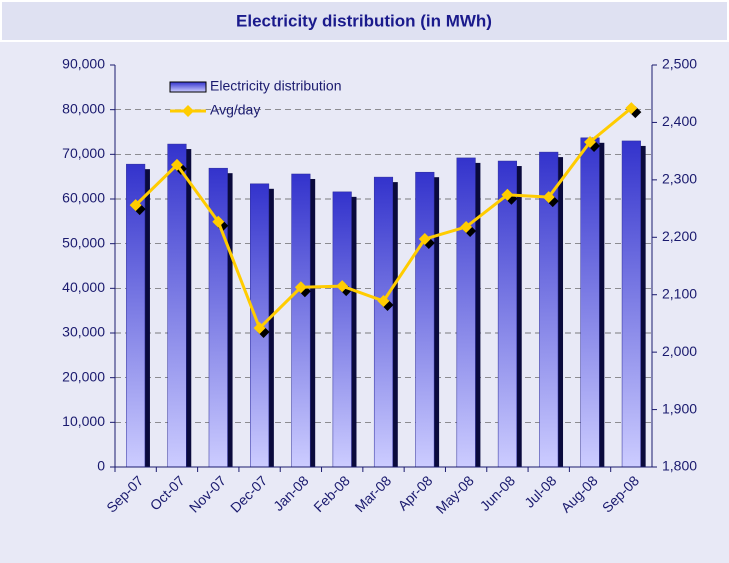 The width and height of the screenshot is (729, 563). Describe the element at coordinates (679, 293) in the screenshot. I see `y2-tick-label: 2,100` at that location.